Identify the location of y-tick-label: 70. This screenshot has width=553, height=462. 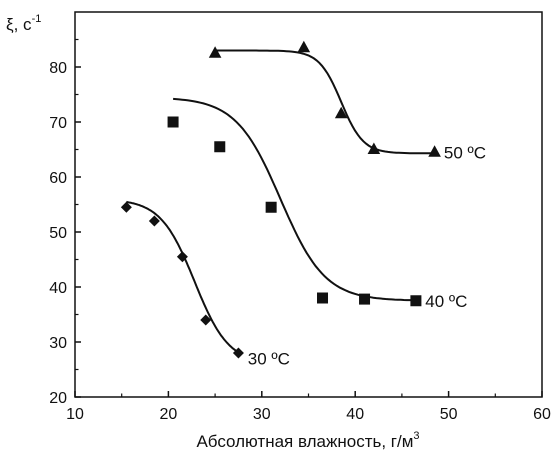
(58, 123).